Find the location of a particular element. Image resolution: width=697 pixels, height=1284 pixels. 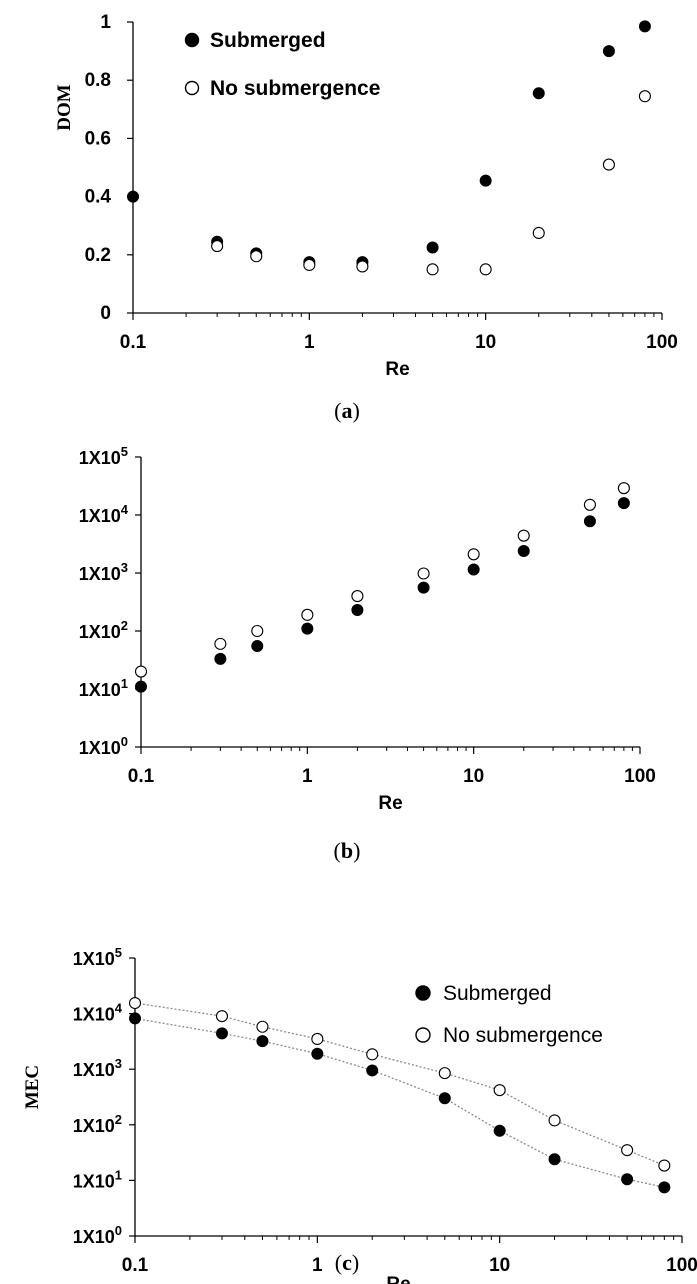

y-tick-label: 1X100 is located at coordinates (103, 746).